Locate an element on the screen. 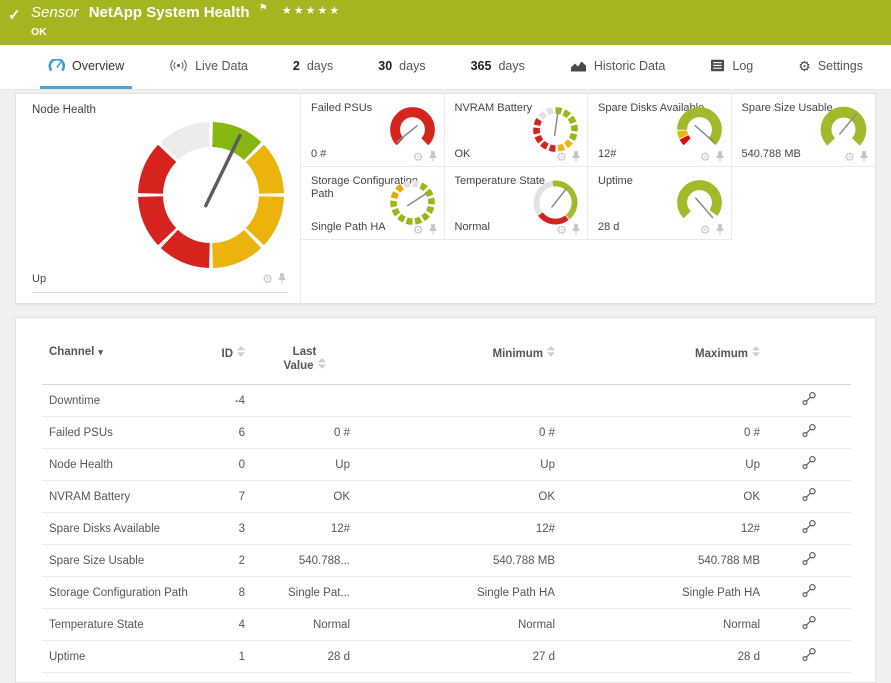 Image resolution: width=891 pixels, height=683 pixels. cell-channel: Node Health is located at coordinates (122, 464).